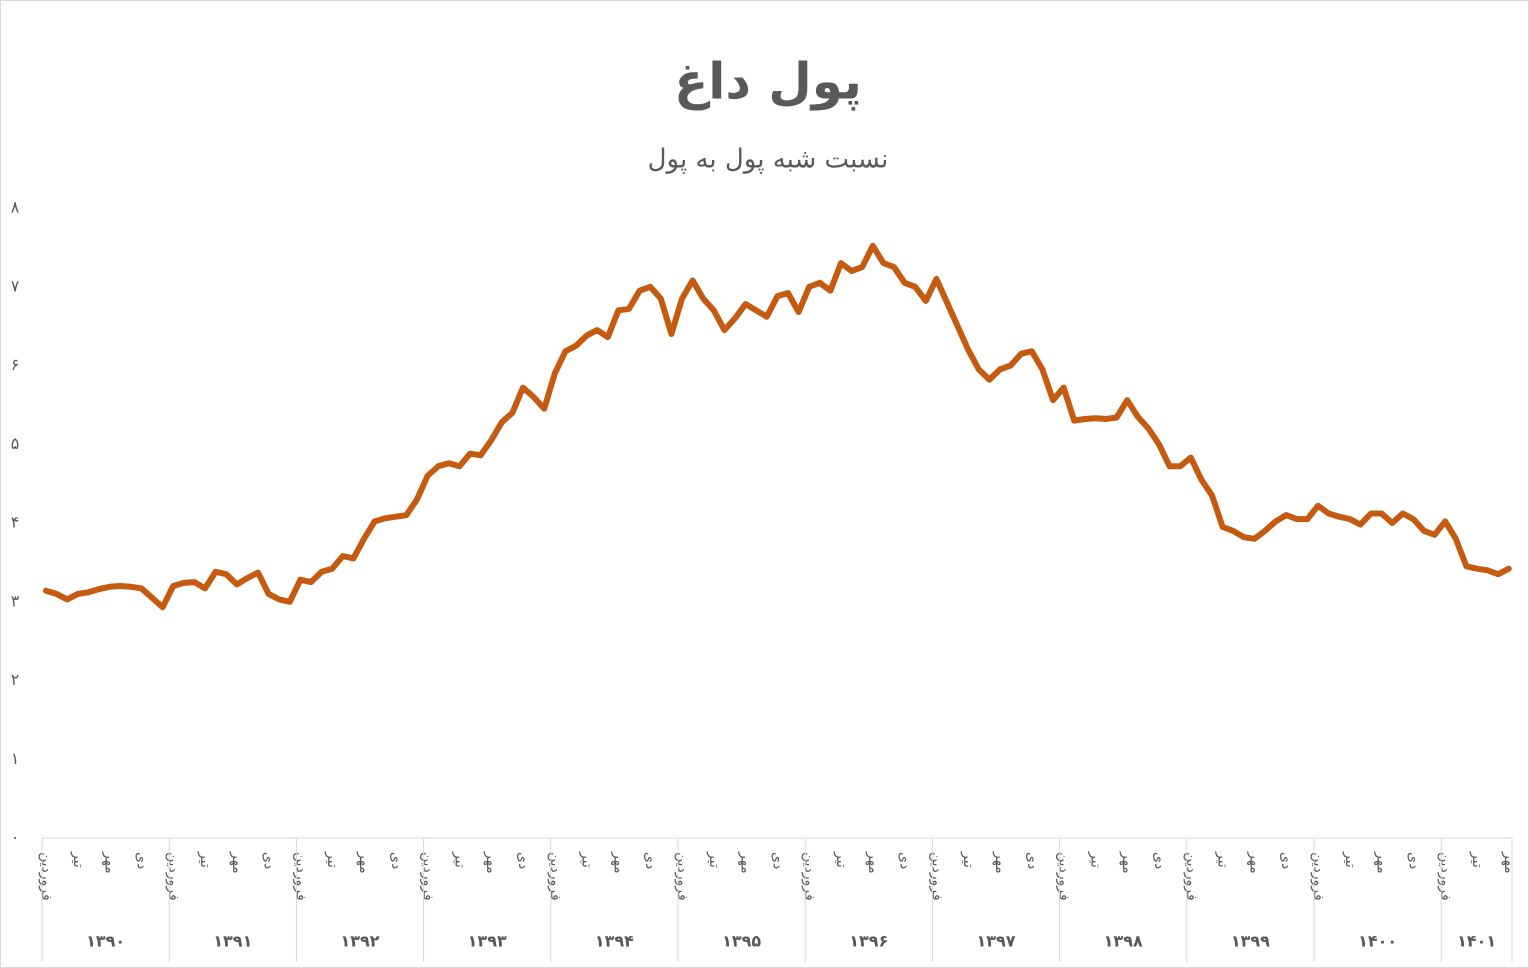 The height and width of the screenshot is (968, 1529). What do you see at coordinates (232, 941) in the screenshot?
I see `year-label: ۱۳۹۱` at bounding box center [232, 941].